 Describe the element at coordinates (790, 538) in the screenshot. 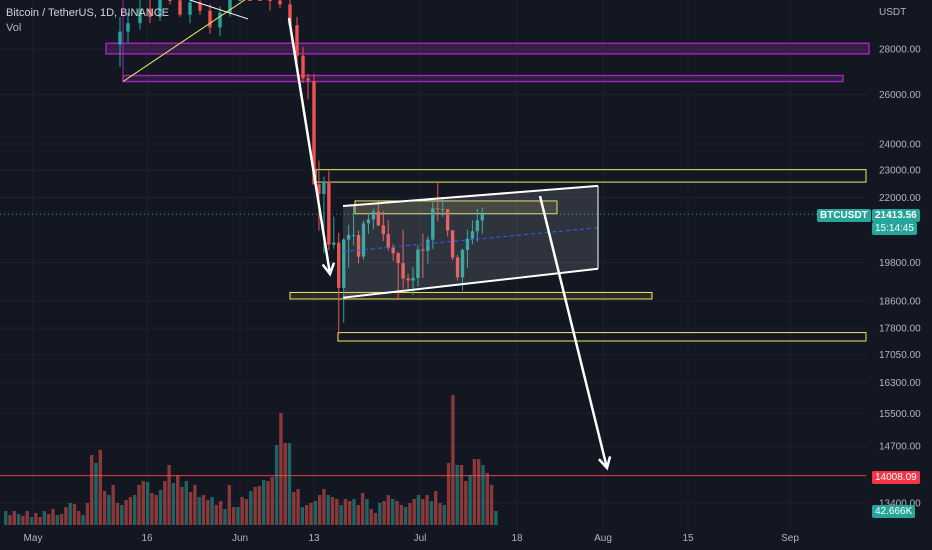

I see `time-tick-label: Sep` at that location.